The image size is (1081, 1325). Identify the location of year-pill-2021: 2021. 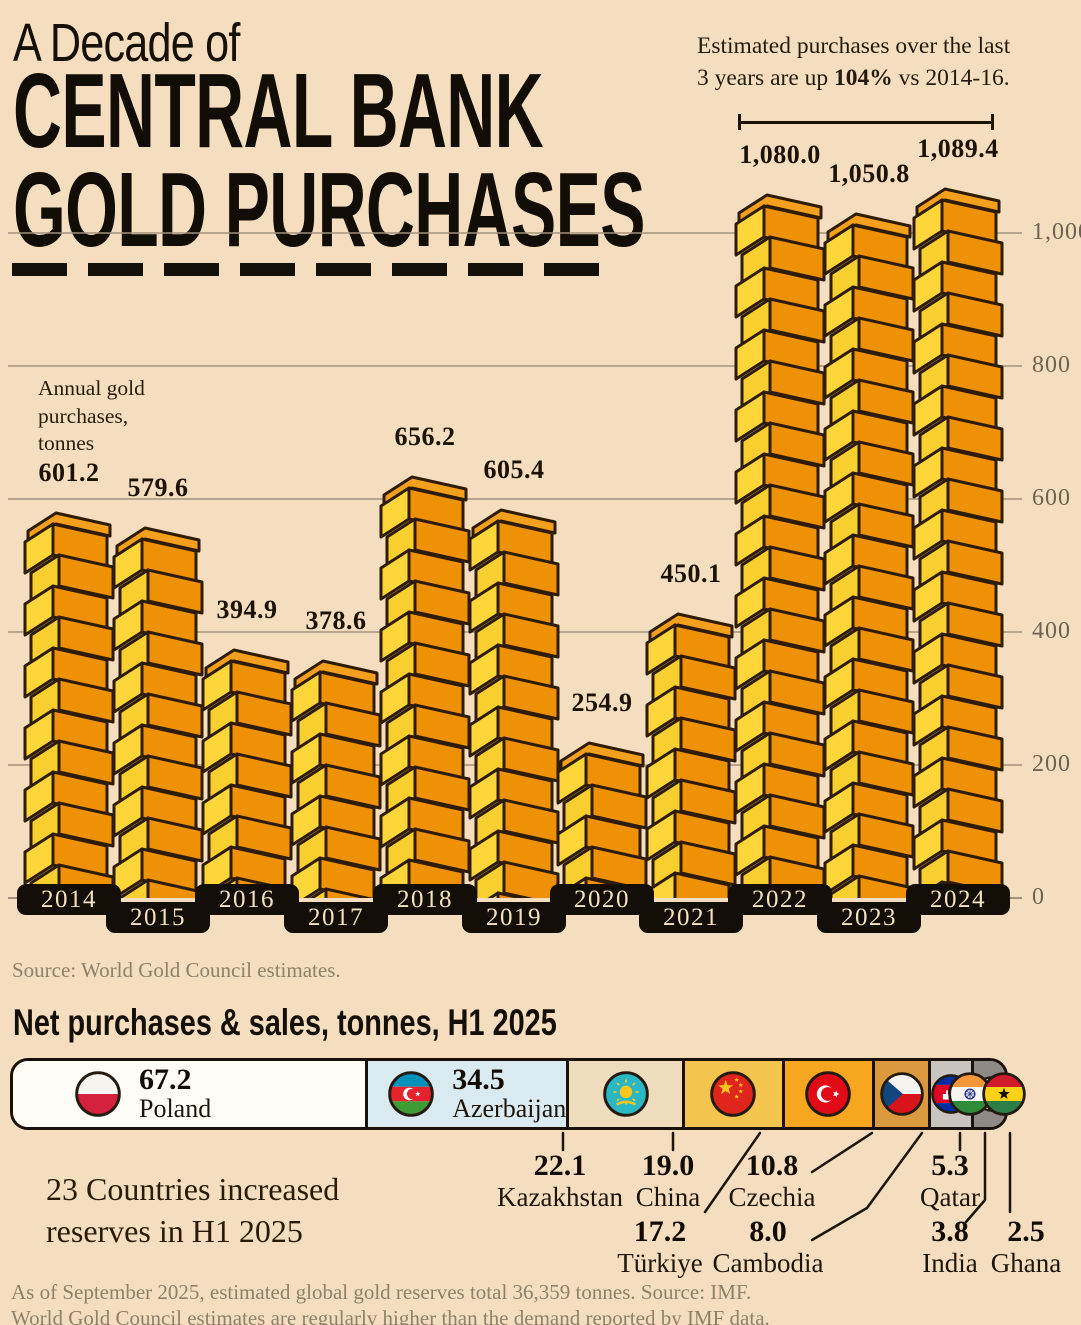
(691, 917).